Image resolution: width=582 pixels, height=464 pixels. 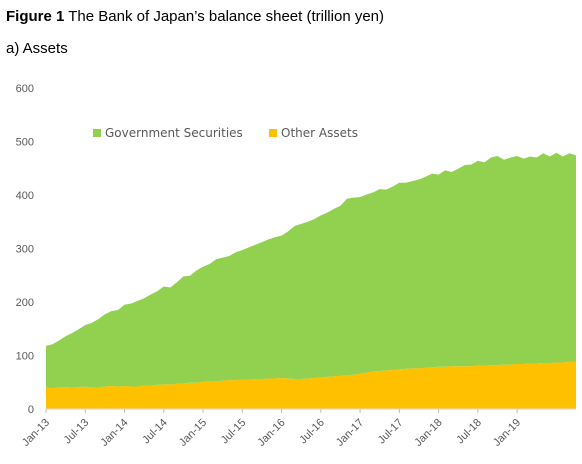 What do you see at coordinates (35, 16) in the screenshot?
I see `figure-label: Figure 1` at bounding box center [35, 16].